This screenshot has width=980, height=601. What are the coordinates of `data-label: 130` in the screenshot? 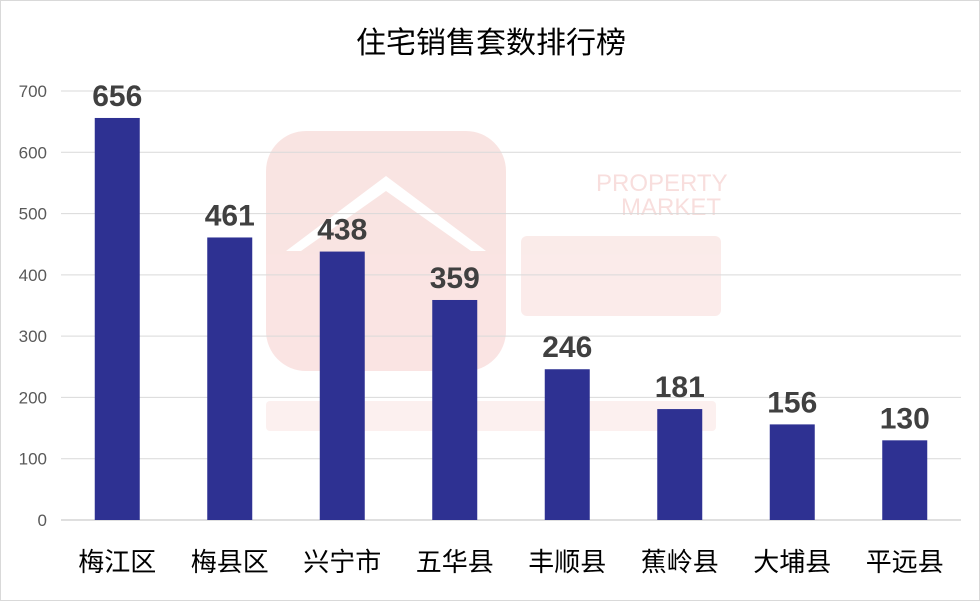 It's located at (905, 418).